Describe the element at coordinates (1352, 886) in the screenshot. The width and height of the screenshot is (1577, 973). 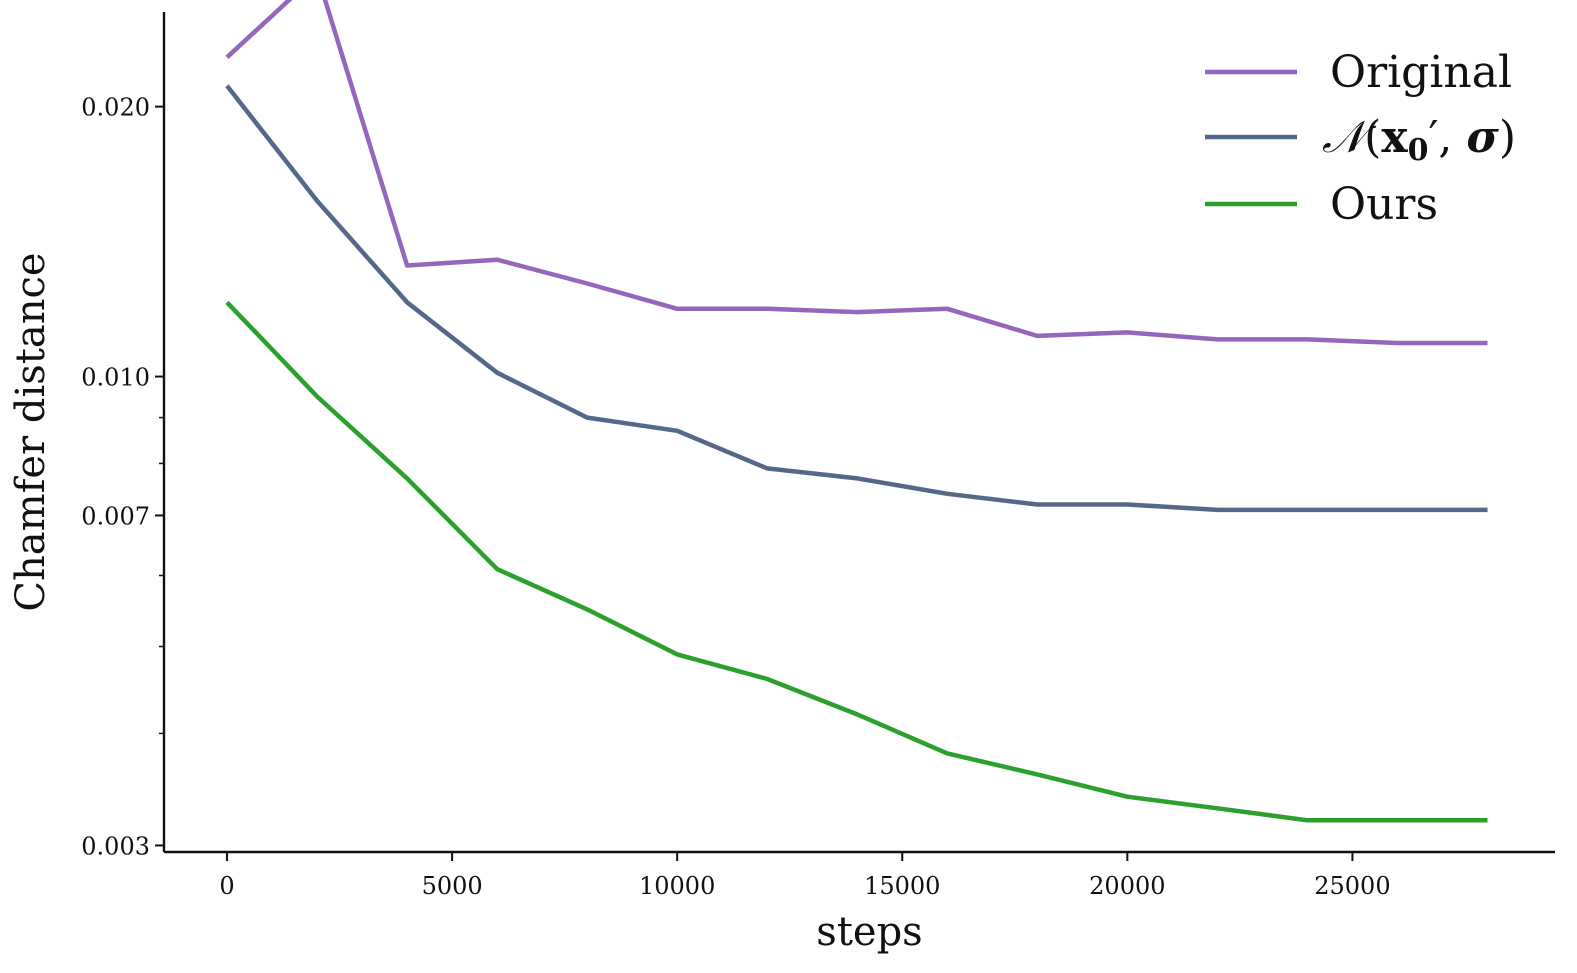
I see `x-tick-label: 25000` at that location.